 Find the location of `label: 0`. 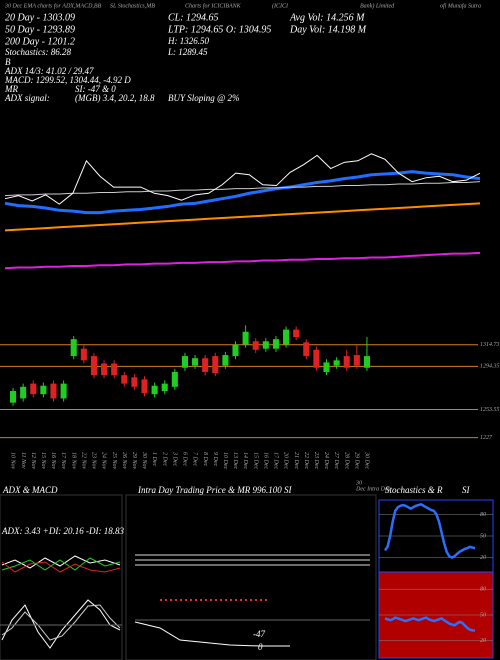

label: 0 is located at coordinates (260, 647).